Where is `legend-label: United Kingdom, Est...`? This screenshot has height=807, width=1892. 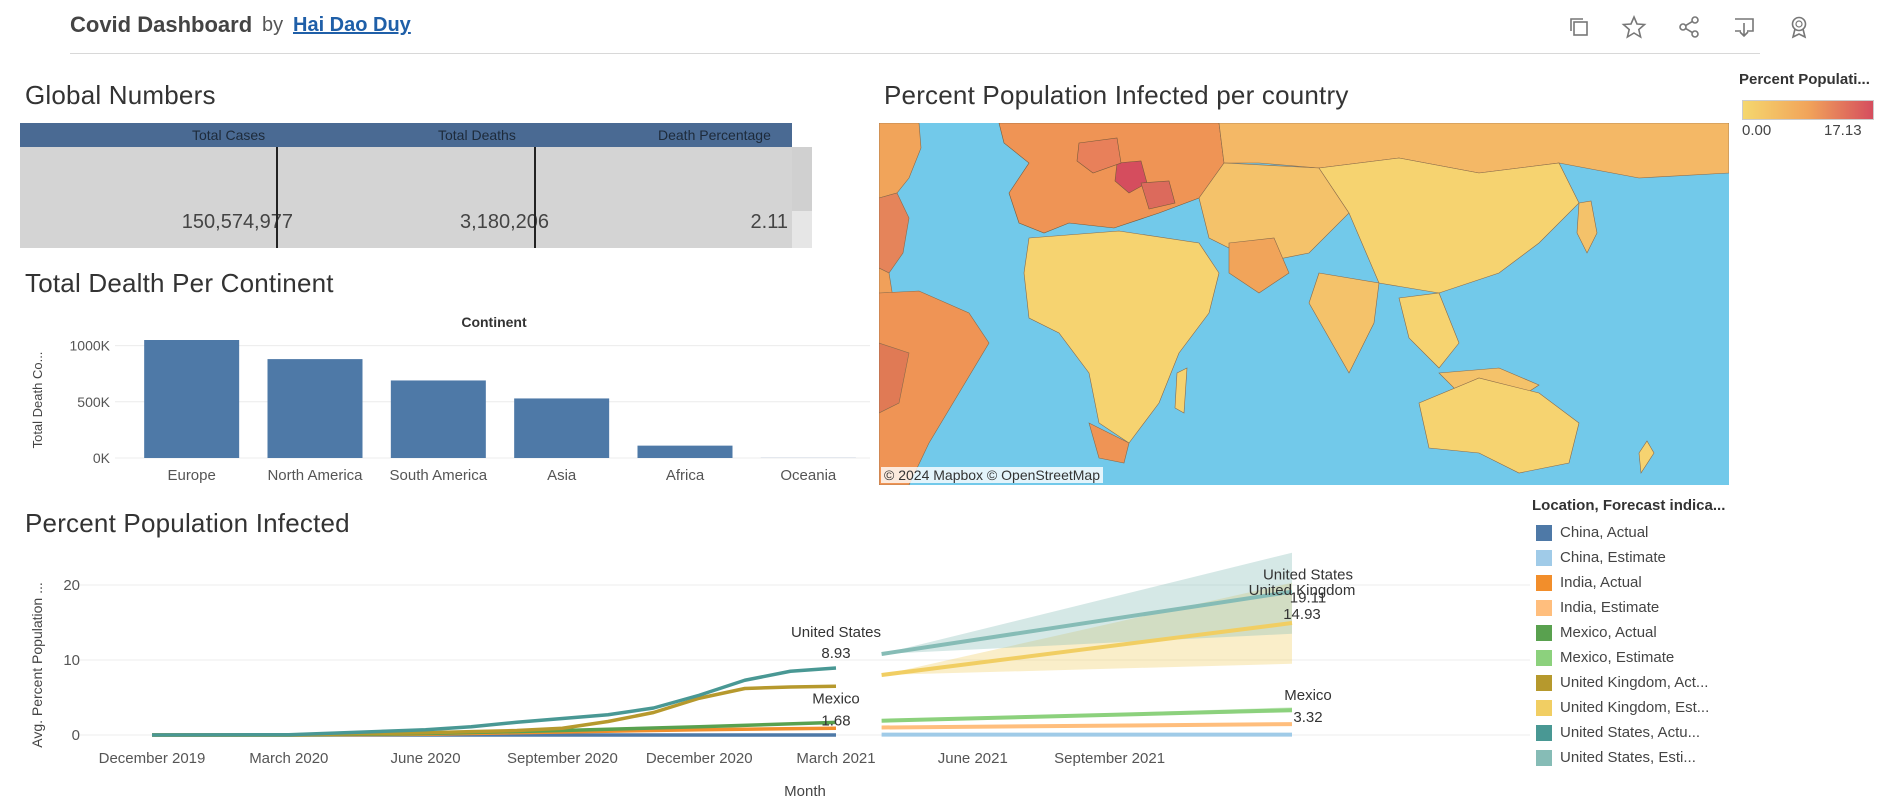 legend-label: United Kingdom, Est... is located at coordinates (1635, 707).